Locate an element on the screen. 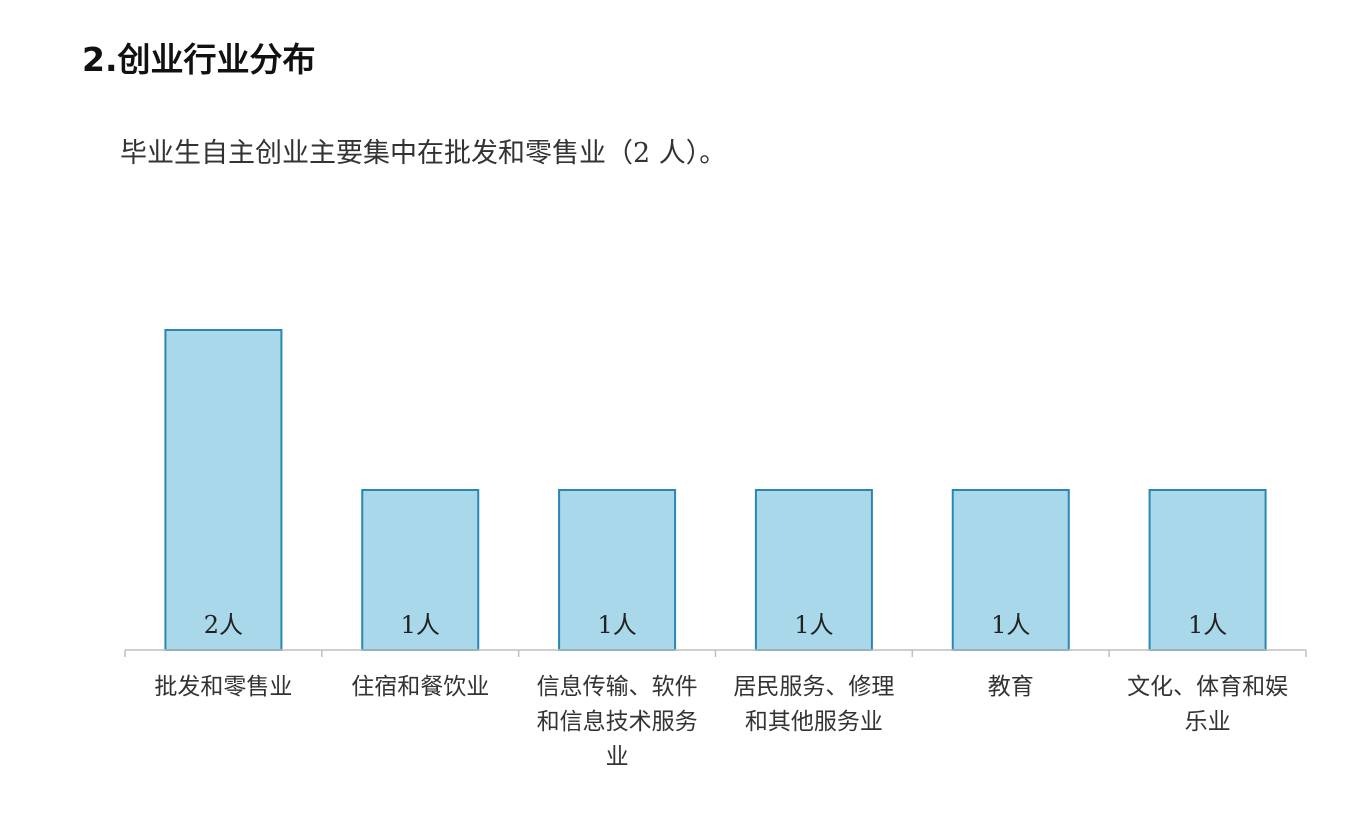 This screenshot has width=1356, height=830. category-label-line: 业 is located at coordinates (617, 757).